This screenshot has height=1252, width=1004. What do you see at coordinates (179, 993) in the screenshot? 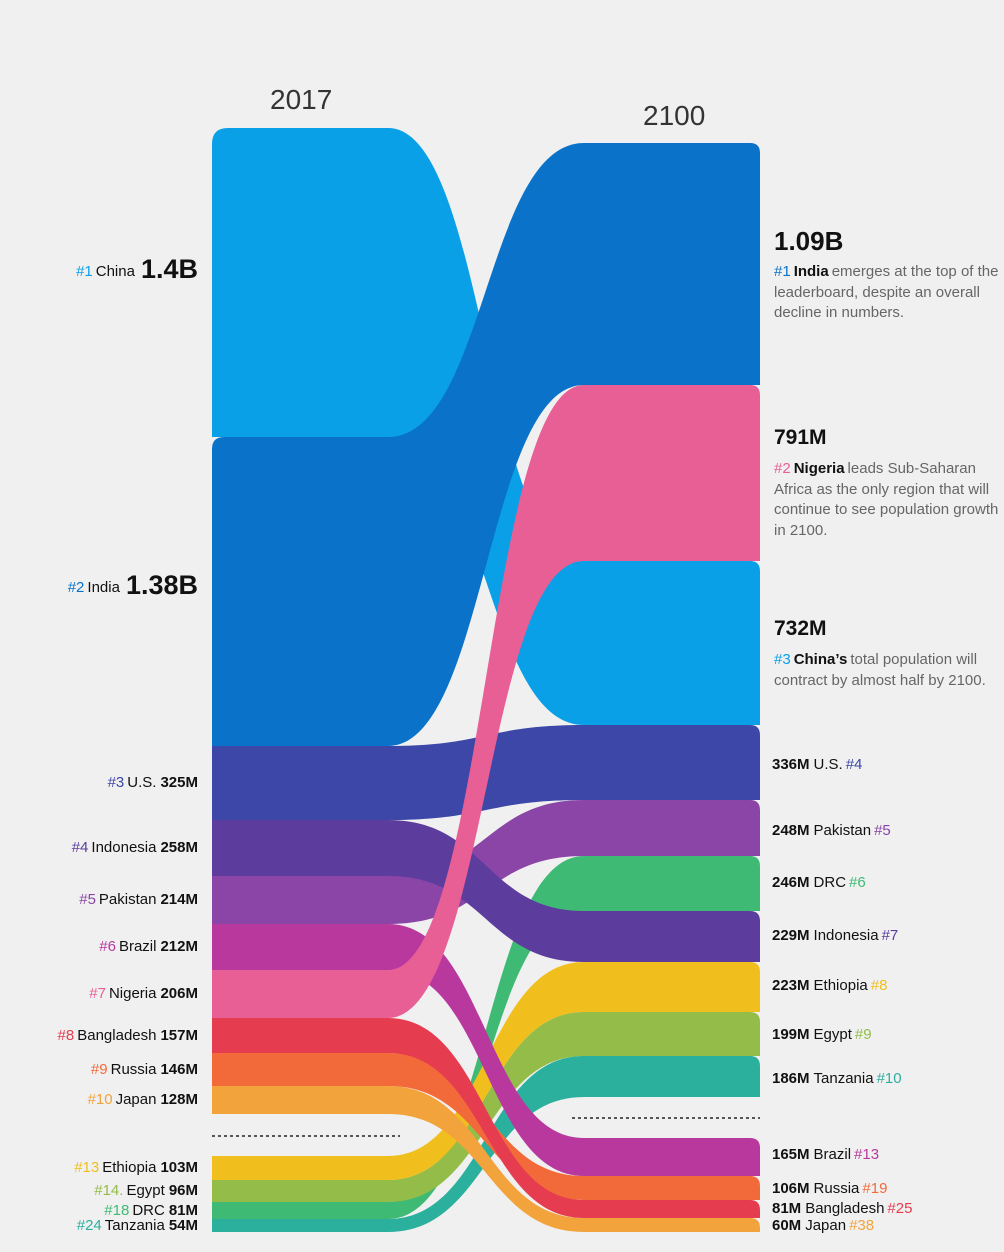
I see `left-value-label: 206M` at bounding box center [179, 993].